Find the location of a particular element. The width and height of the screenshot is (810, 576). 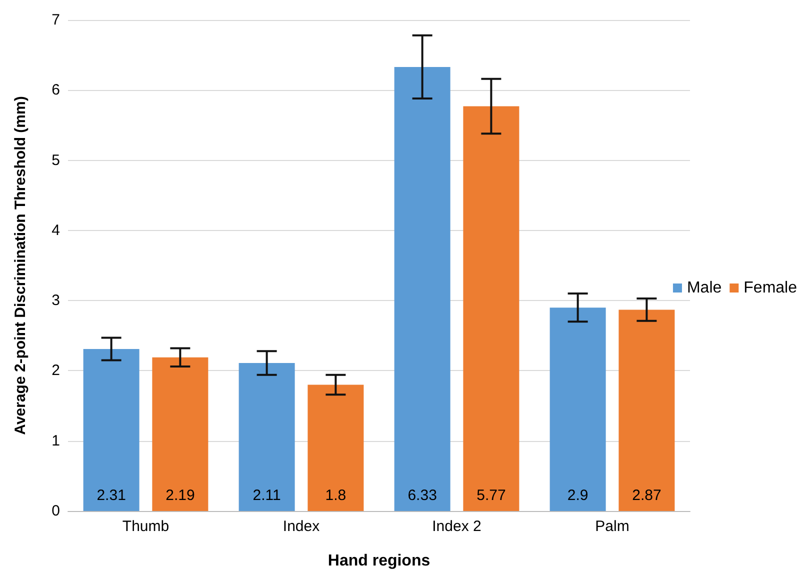

y-tick-label: 4 is located at coordinates (56, 230).